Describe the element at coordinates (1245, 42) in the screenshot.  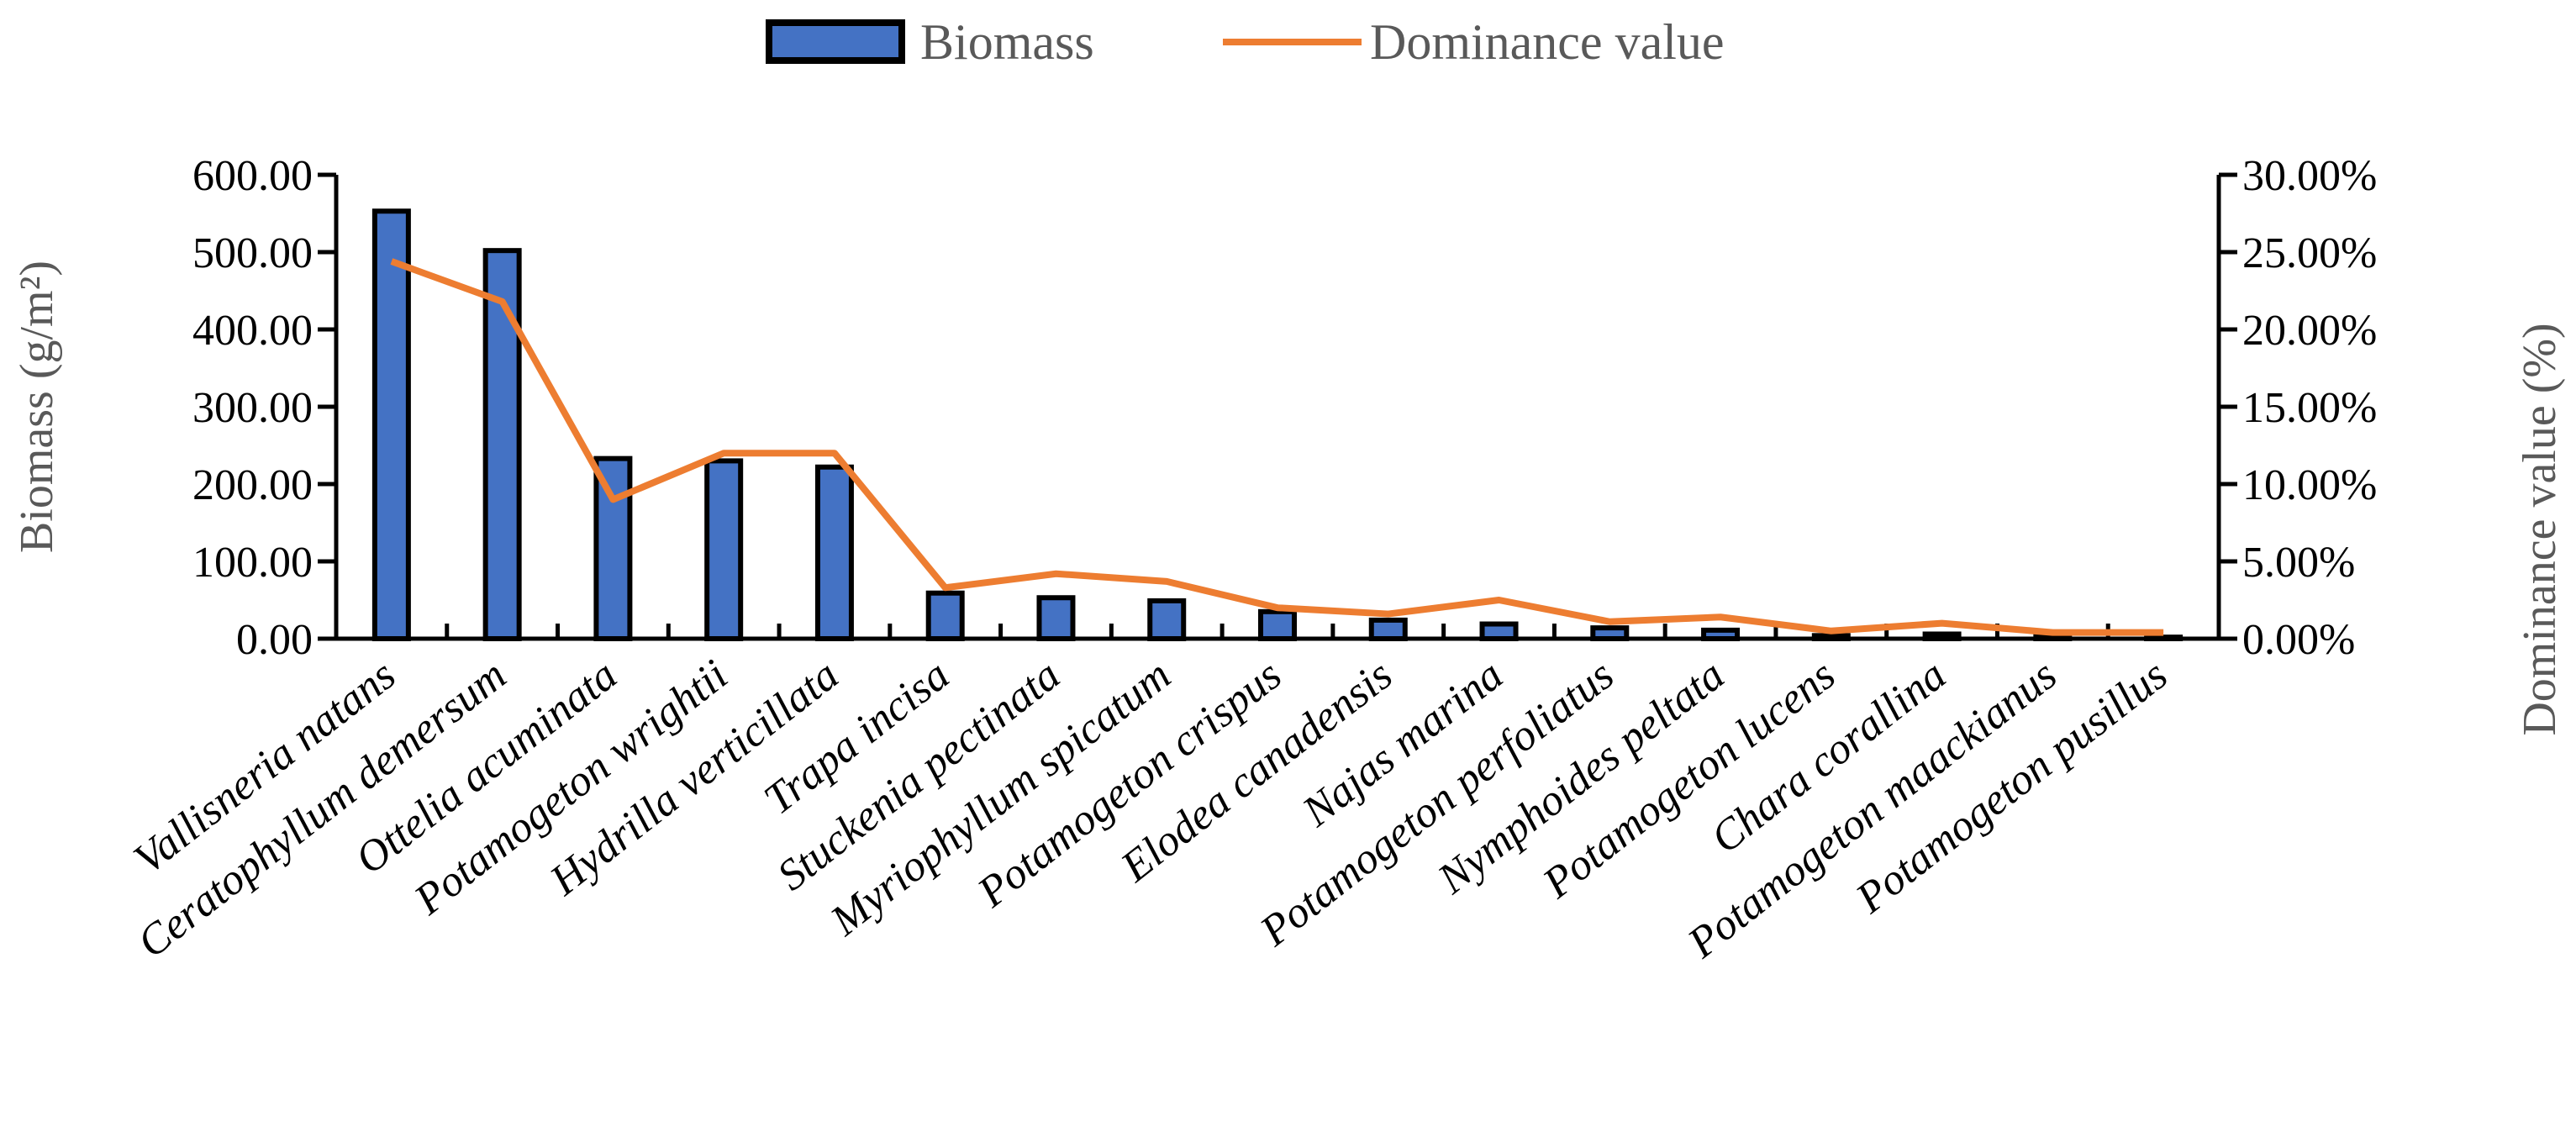
I see `legend: Biomass Dominance value` at that location.